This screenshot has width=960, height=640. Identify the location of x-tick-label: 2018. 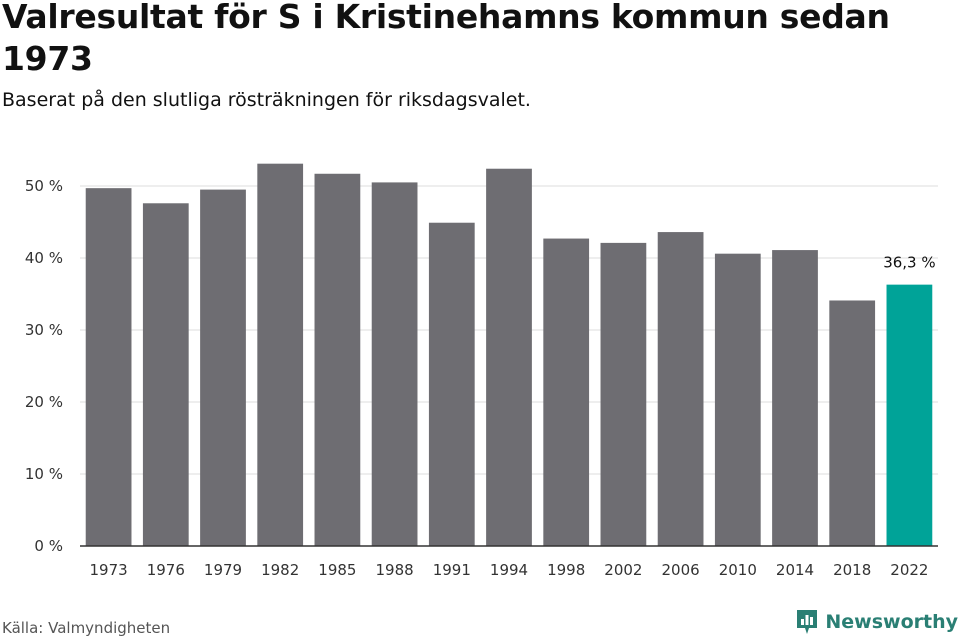
(852, 570).